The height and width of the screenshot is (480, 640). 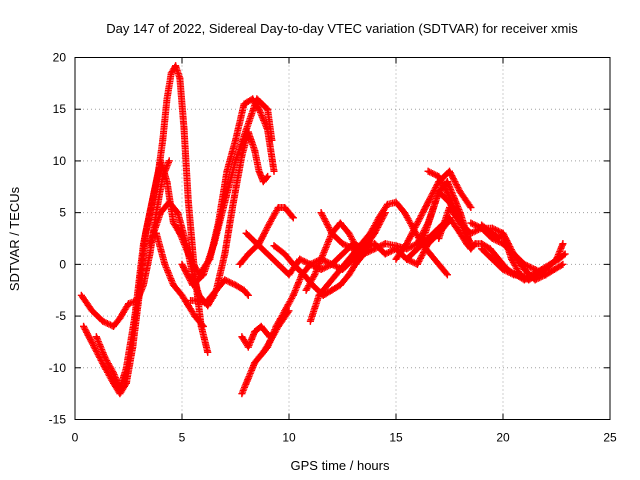 I want to click on x-tick-label: 15, so click(x=396, y=438).